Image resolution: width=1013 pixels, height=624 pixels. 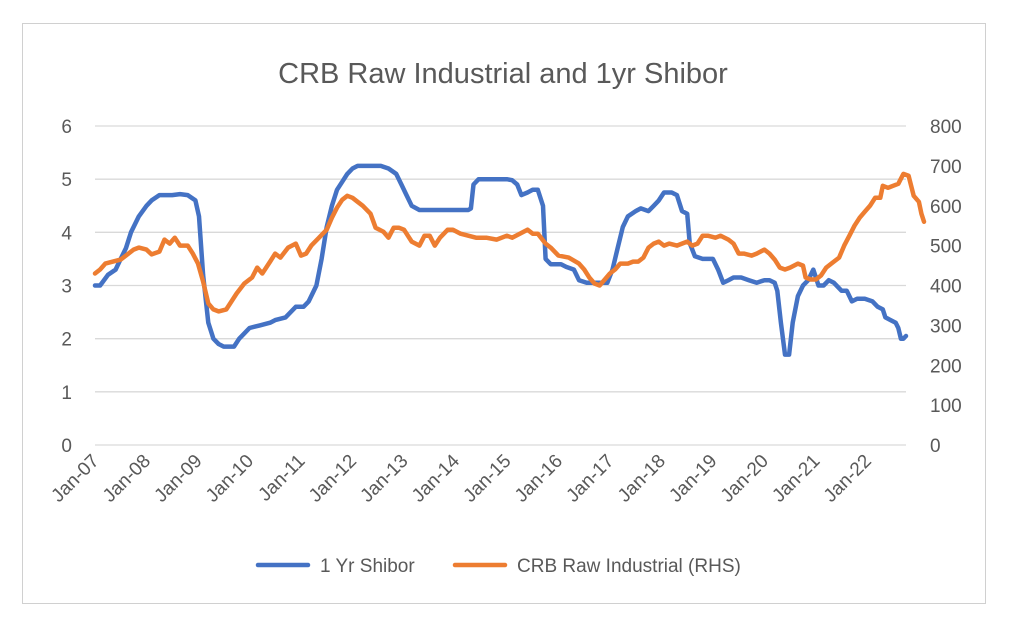 What do you see at coordinates (127, 479) in the screenshot?
I see `x-tick-label: Jan-08` at bounding box center [127, 479].